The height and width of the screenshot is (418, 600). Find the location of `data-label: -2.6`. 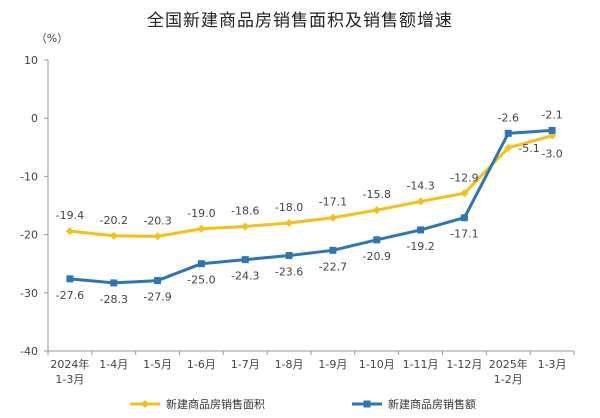

data-label: -2.6 is located at coordinates (508, 117).